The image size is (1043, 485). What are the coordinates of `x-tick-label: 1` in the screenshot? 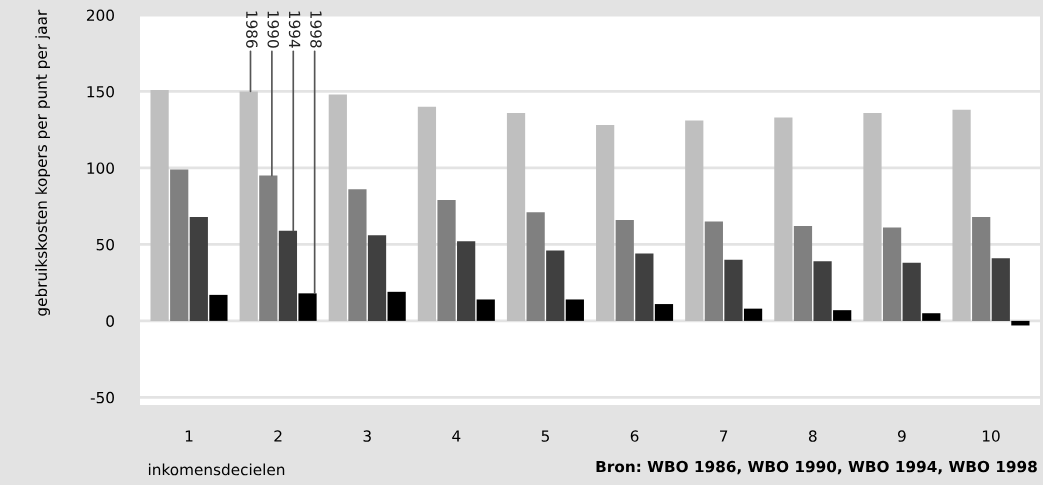 It's located at (189, 436).